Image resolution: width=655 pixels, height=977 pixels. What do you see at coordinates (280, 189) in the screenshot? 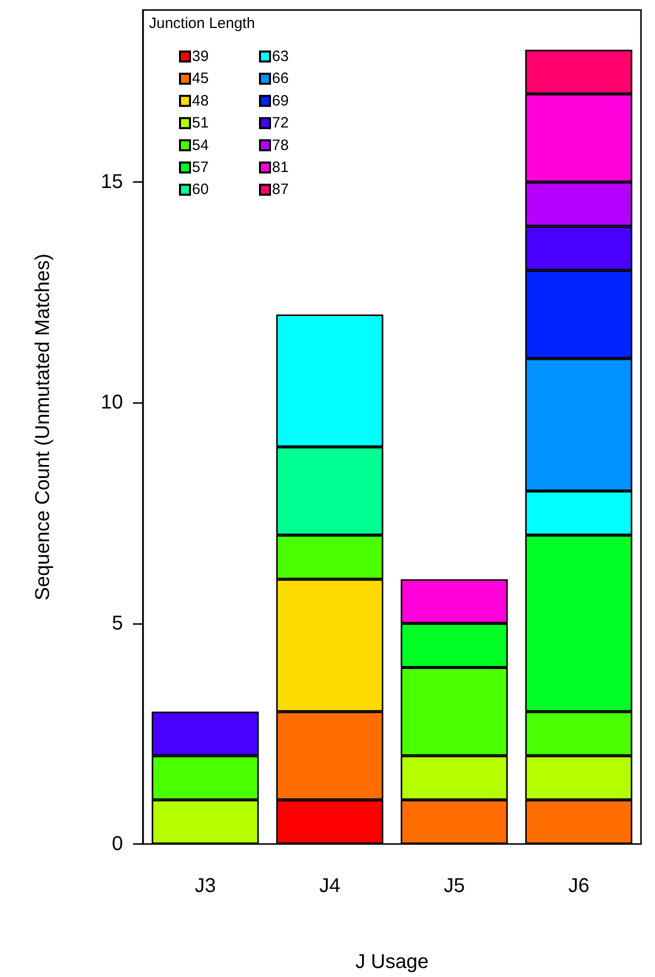
I see `legend-label: 87` at bounding box center [280, 189].